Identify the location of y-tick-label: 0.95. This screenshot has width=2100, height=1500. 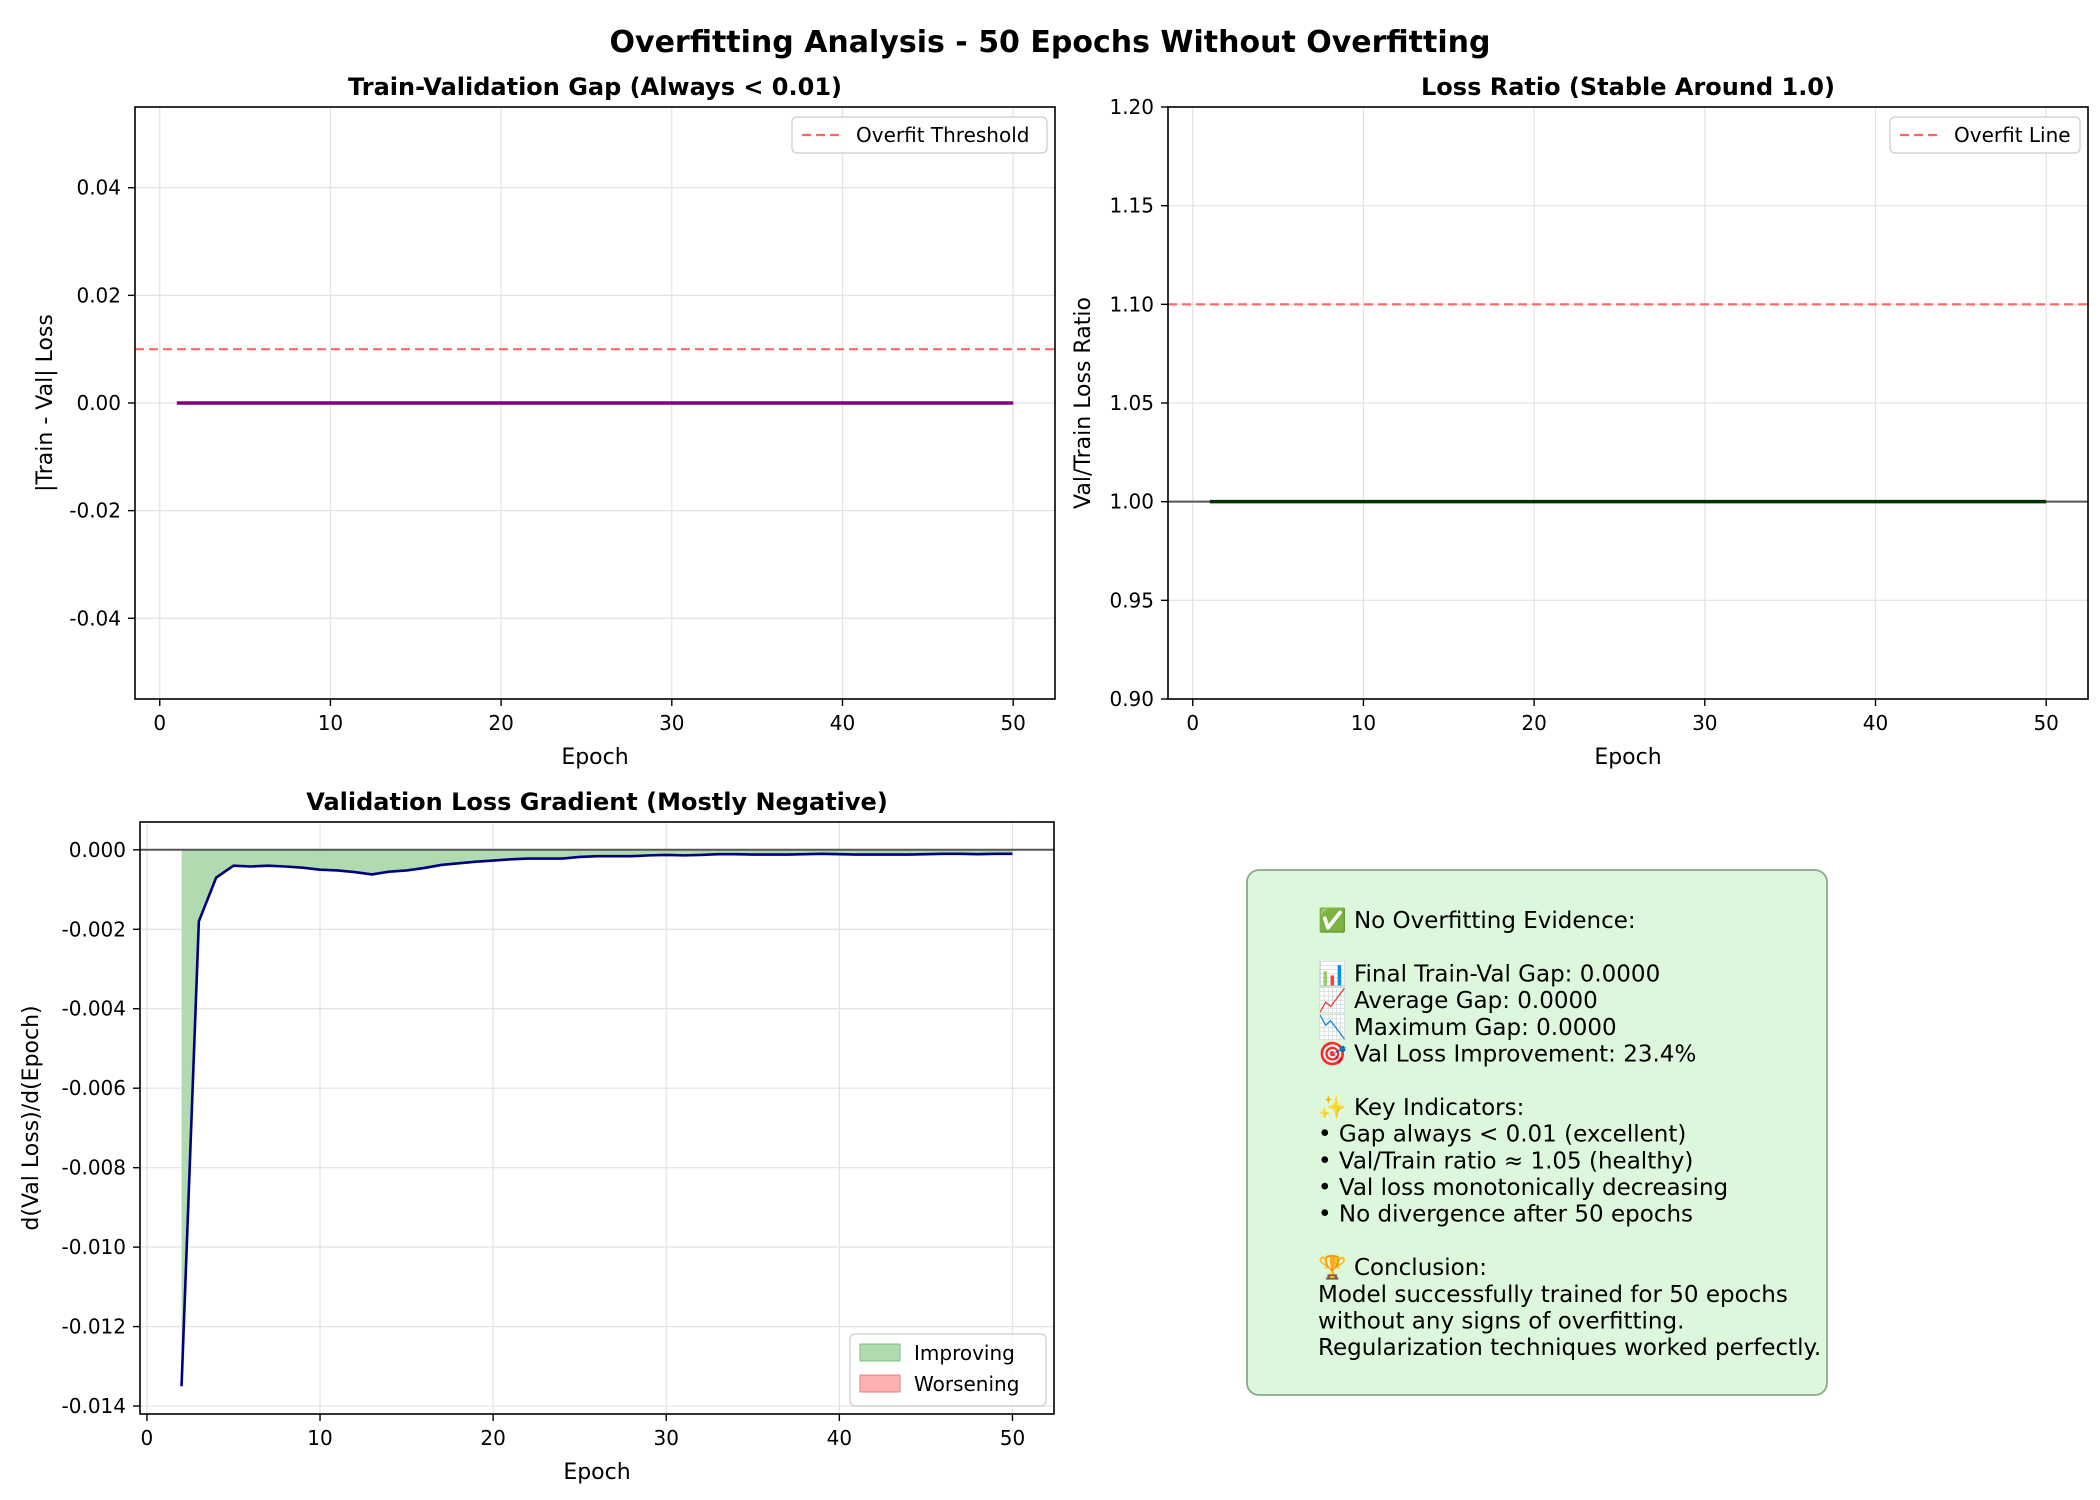
(1131, 600).